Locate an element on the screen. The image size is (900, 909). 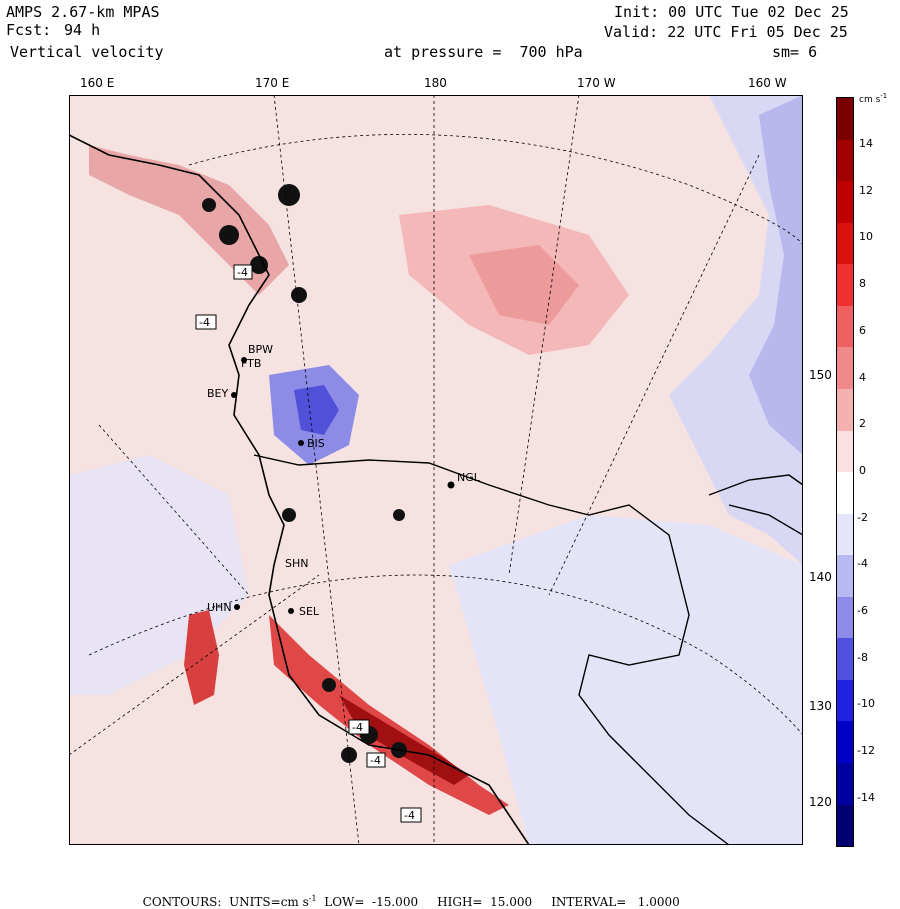
model-name: AMPS 2.67-km MPAS is located at coordinates (83, 12).